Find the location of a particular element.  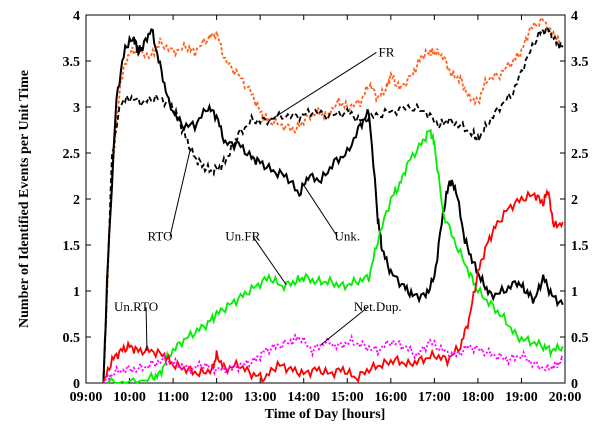

annotation-label: RTO is located at coordinates (160, 235).